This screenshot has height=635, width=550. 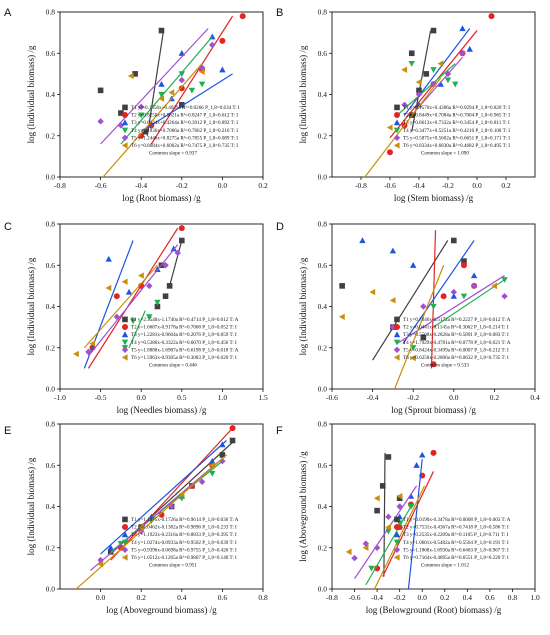 I want to click on regression-line-t6, so click(x=152, y=120).